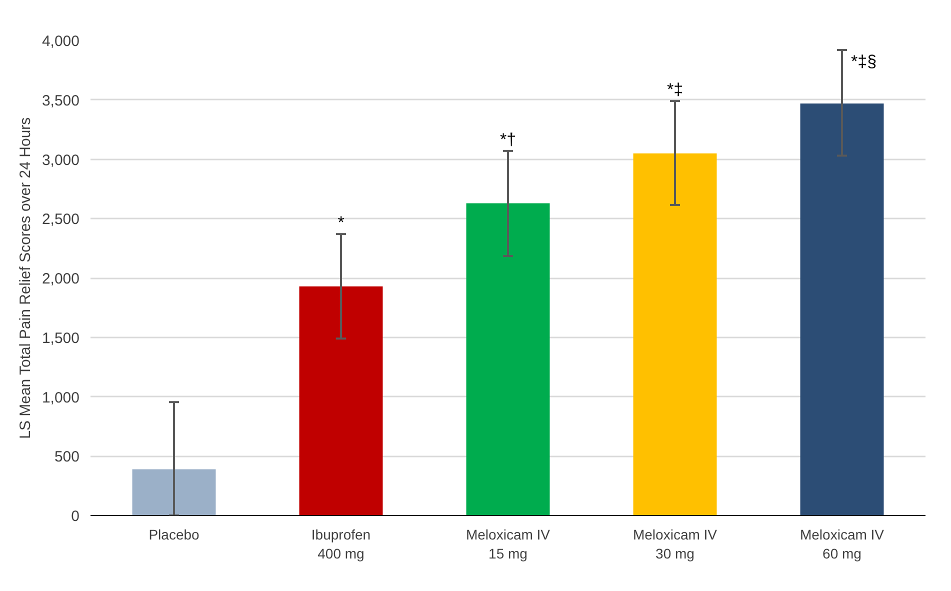  Describe the element at coordinates (675, 90) in the screenshot. I see `annotation: *‡` at that location.